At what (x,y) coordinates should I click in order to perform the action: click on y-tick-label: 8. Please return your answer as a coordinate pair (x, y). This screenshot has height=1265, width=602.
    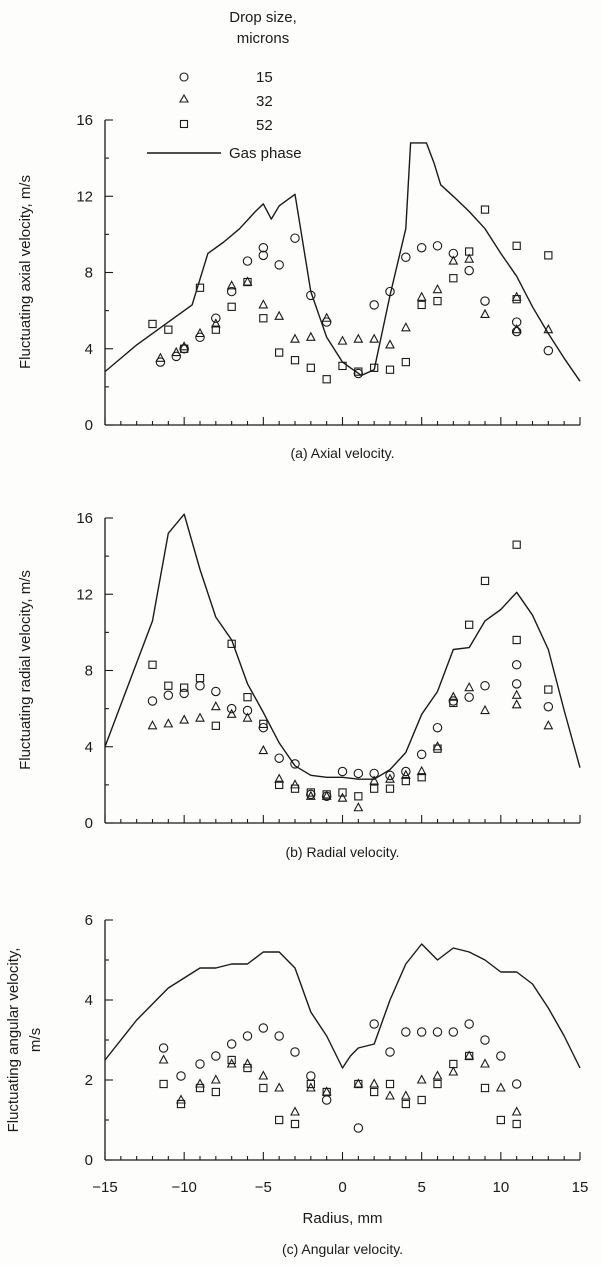
    Looking at the image, I should click on (89, 671).